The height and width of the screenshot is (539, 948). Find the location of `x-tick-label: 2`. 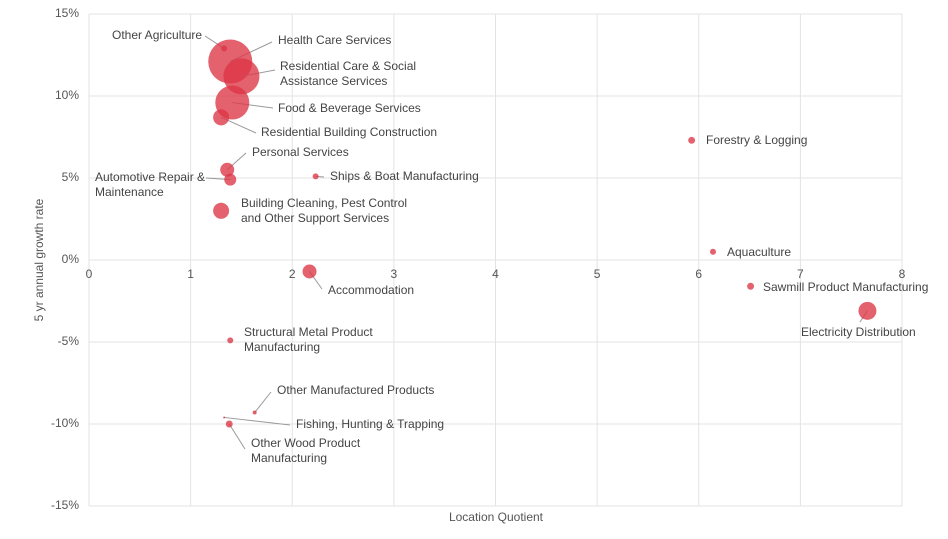

x-tick-label: 2 is located at coordinates (292, 274).